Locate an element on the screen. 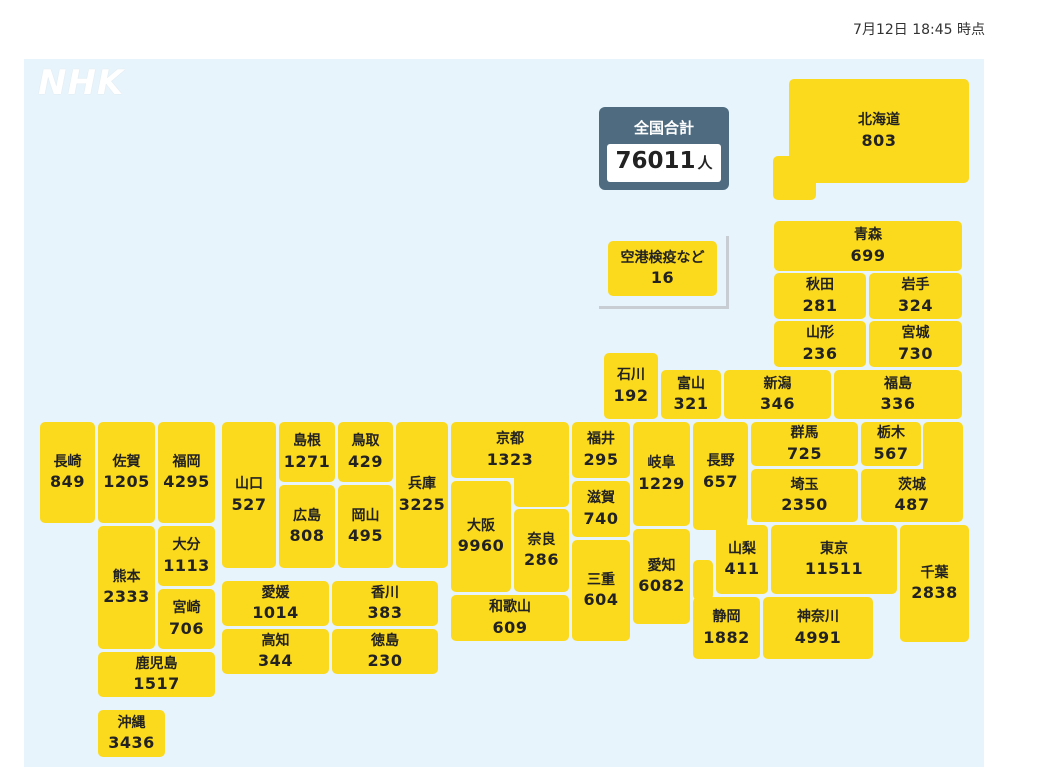 This screenshot has width=1037, height=767. pref-saga: 佐賀 1205 is located at coordinates (126, 472).